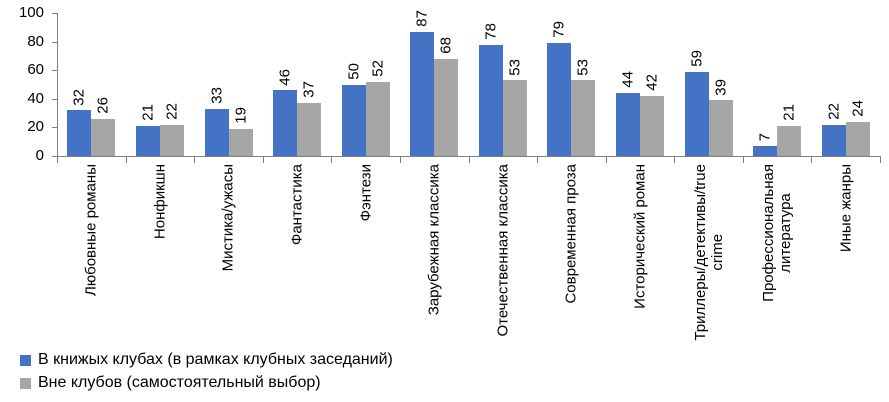 This screenshot has height=402, width=889. What do you see at coordinates (571, 234) in the screenshot?
I see `category-label: Современная проза` at bounding box center [571, 234].